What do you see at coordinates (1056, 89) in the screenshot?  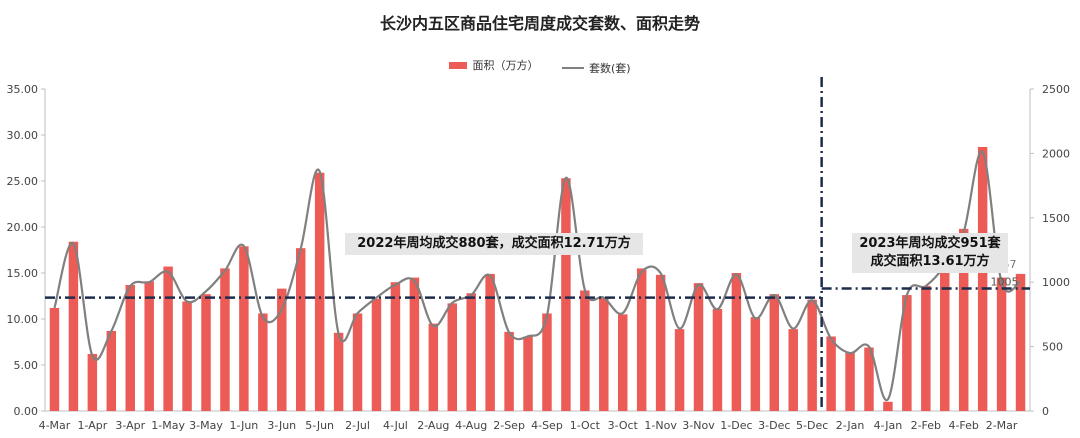 I see `right-tick-label: 2500` at bounding box center [1056, 89].